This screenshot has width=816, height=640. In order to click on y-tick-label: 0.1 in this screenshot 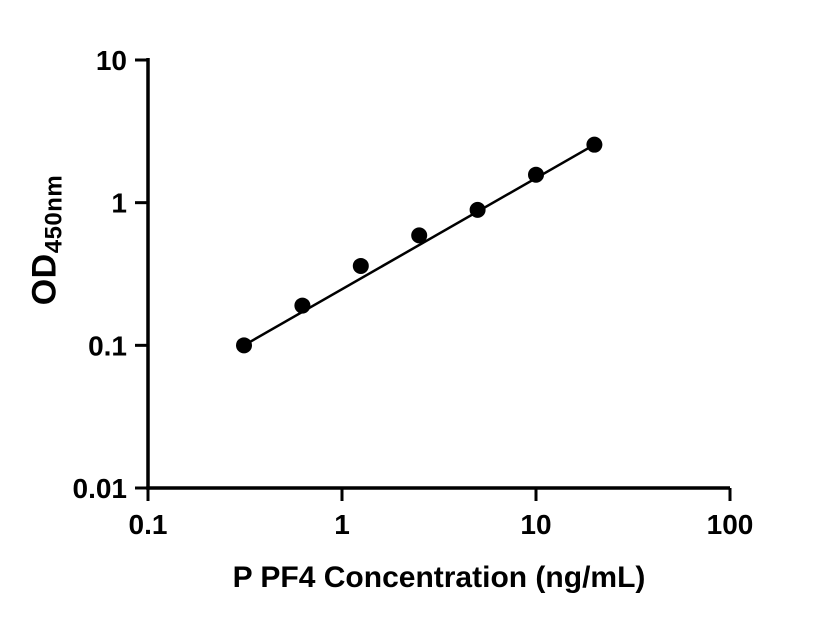, I will do `click(107, 345)`.